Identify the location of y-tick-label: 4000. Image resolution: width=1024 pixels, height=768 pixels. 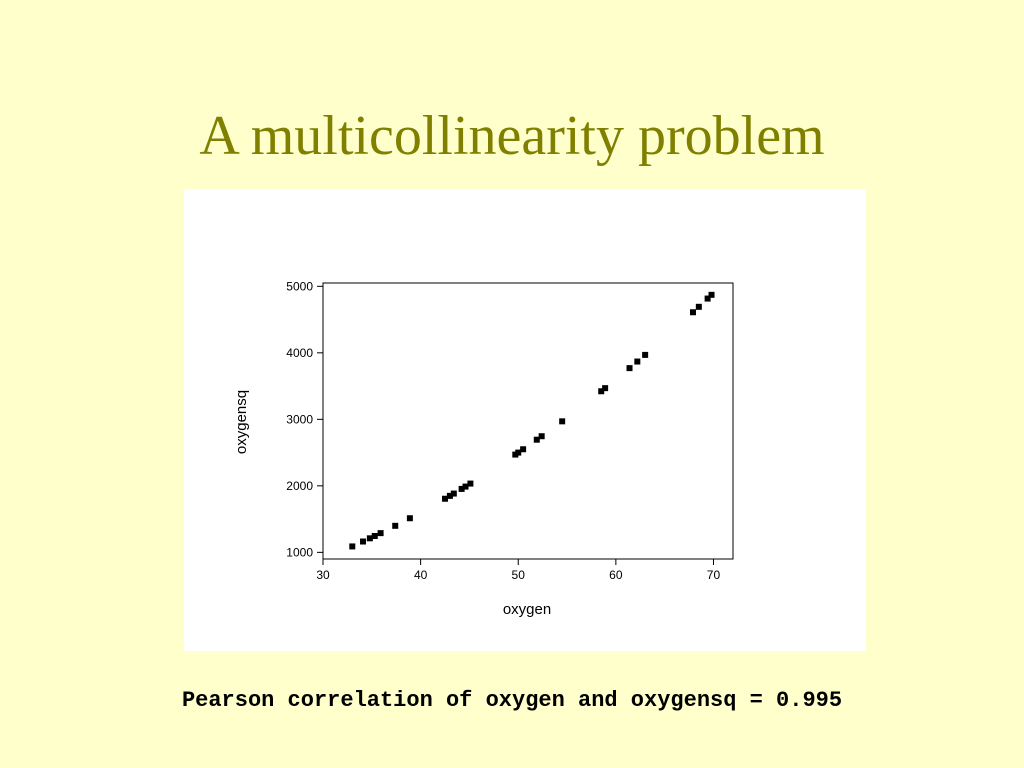
(299, 353).